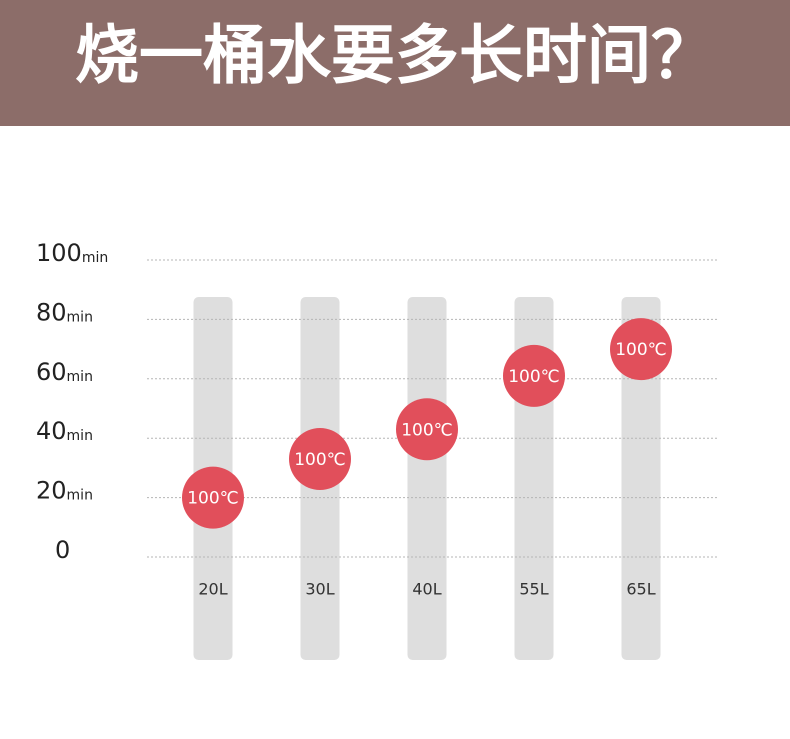 This screenshot has width=790, height=739. What do you see at coordinates (319, 589) in the screenshot?
I see `x-tick-label: 30L` at bounding box center [319, 589].